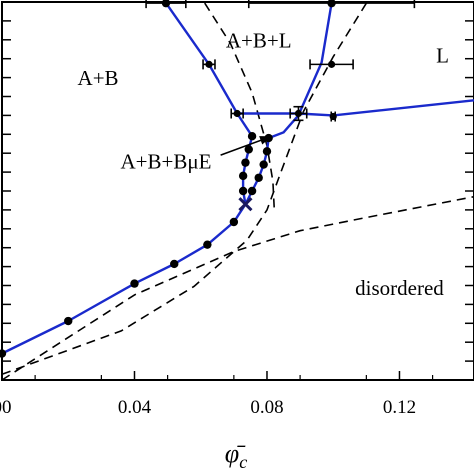 The image size is (474, 474). I want to click on x-tick-label: 0.08, so click(266, 407).